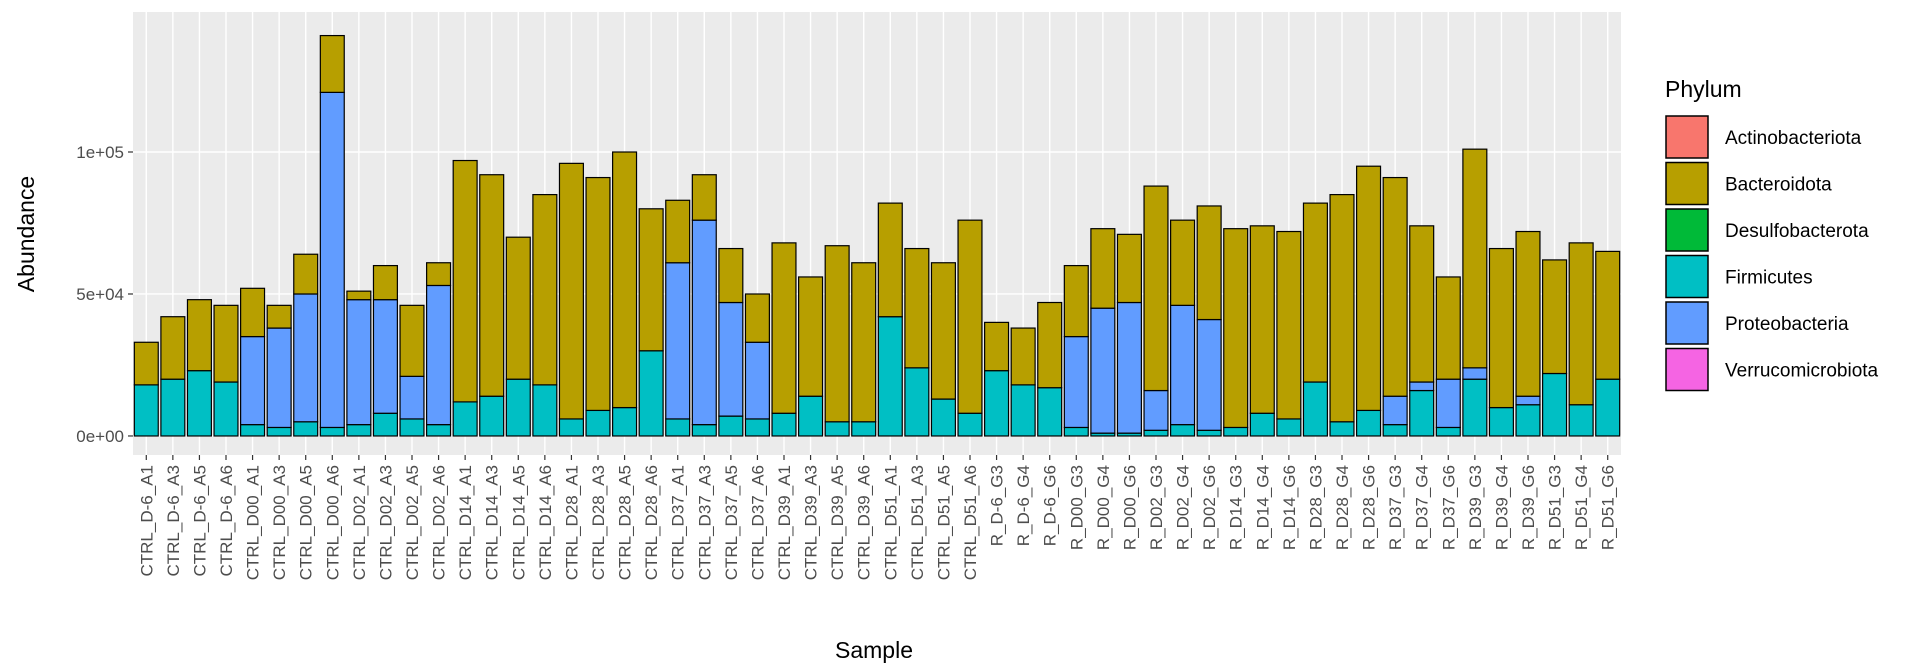 The image size is (1920, 672). I want to click on x-tick-label: R_D28_G3, so click(1315, 507).